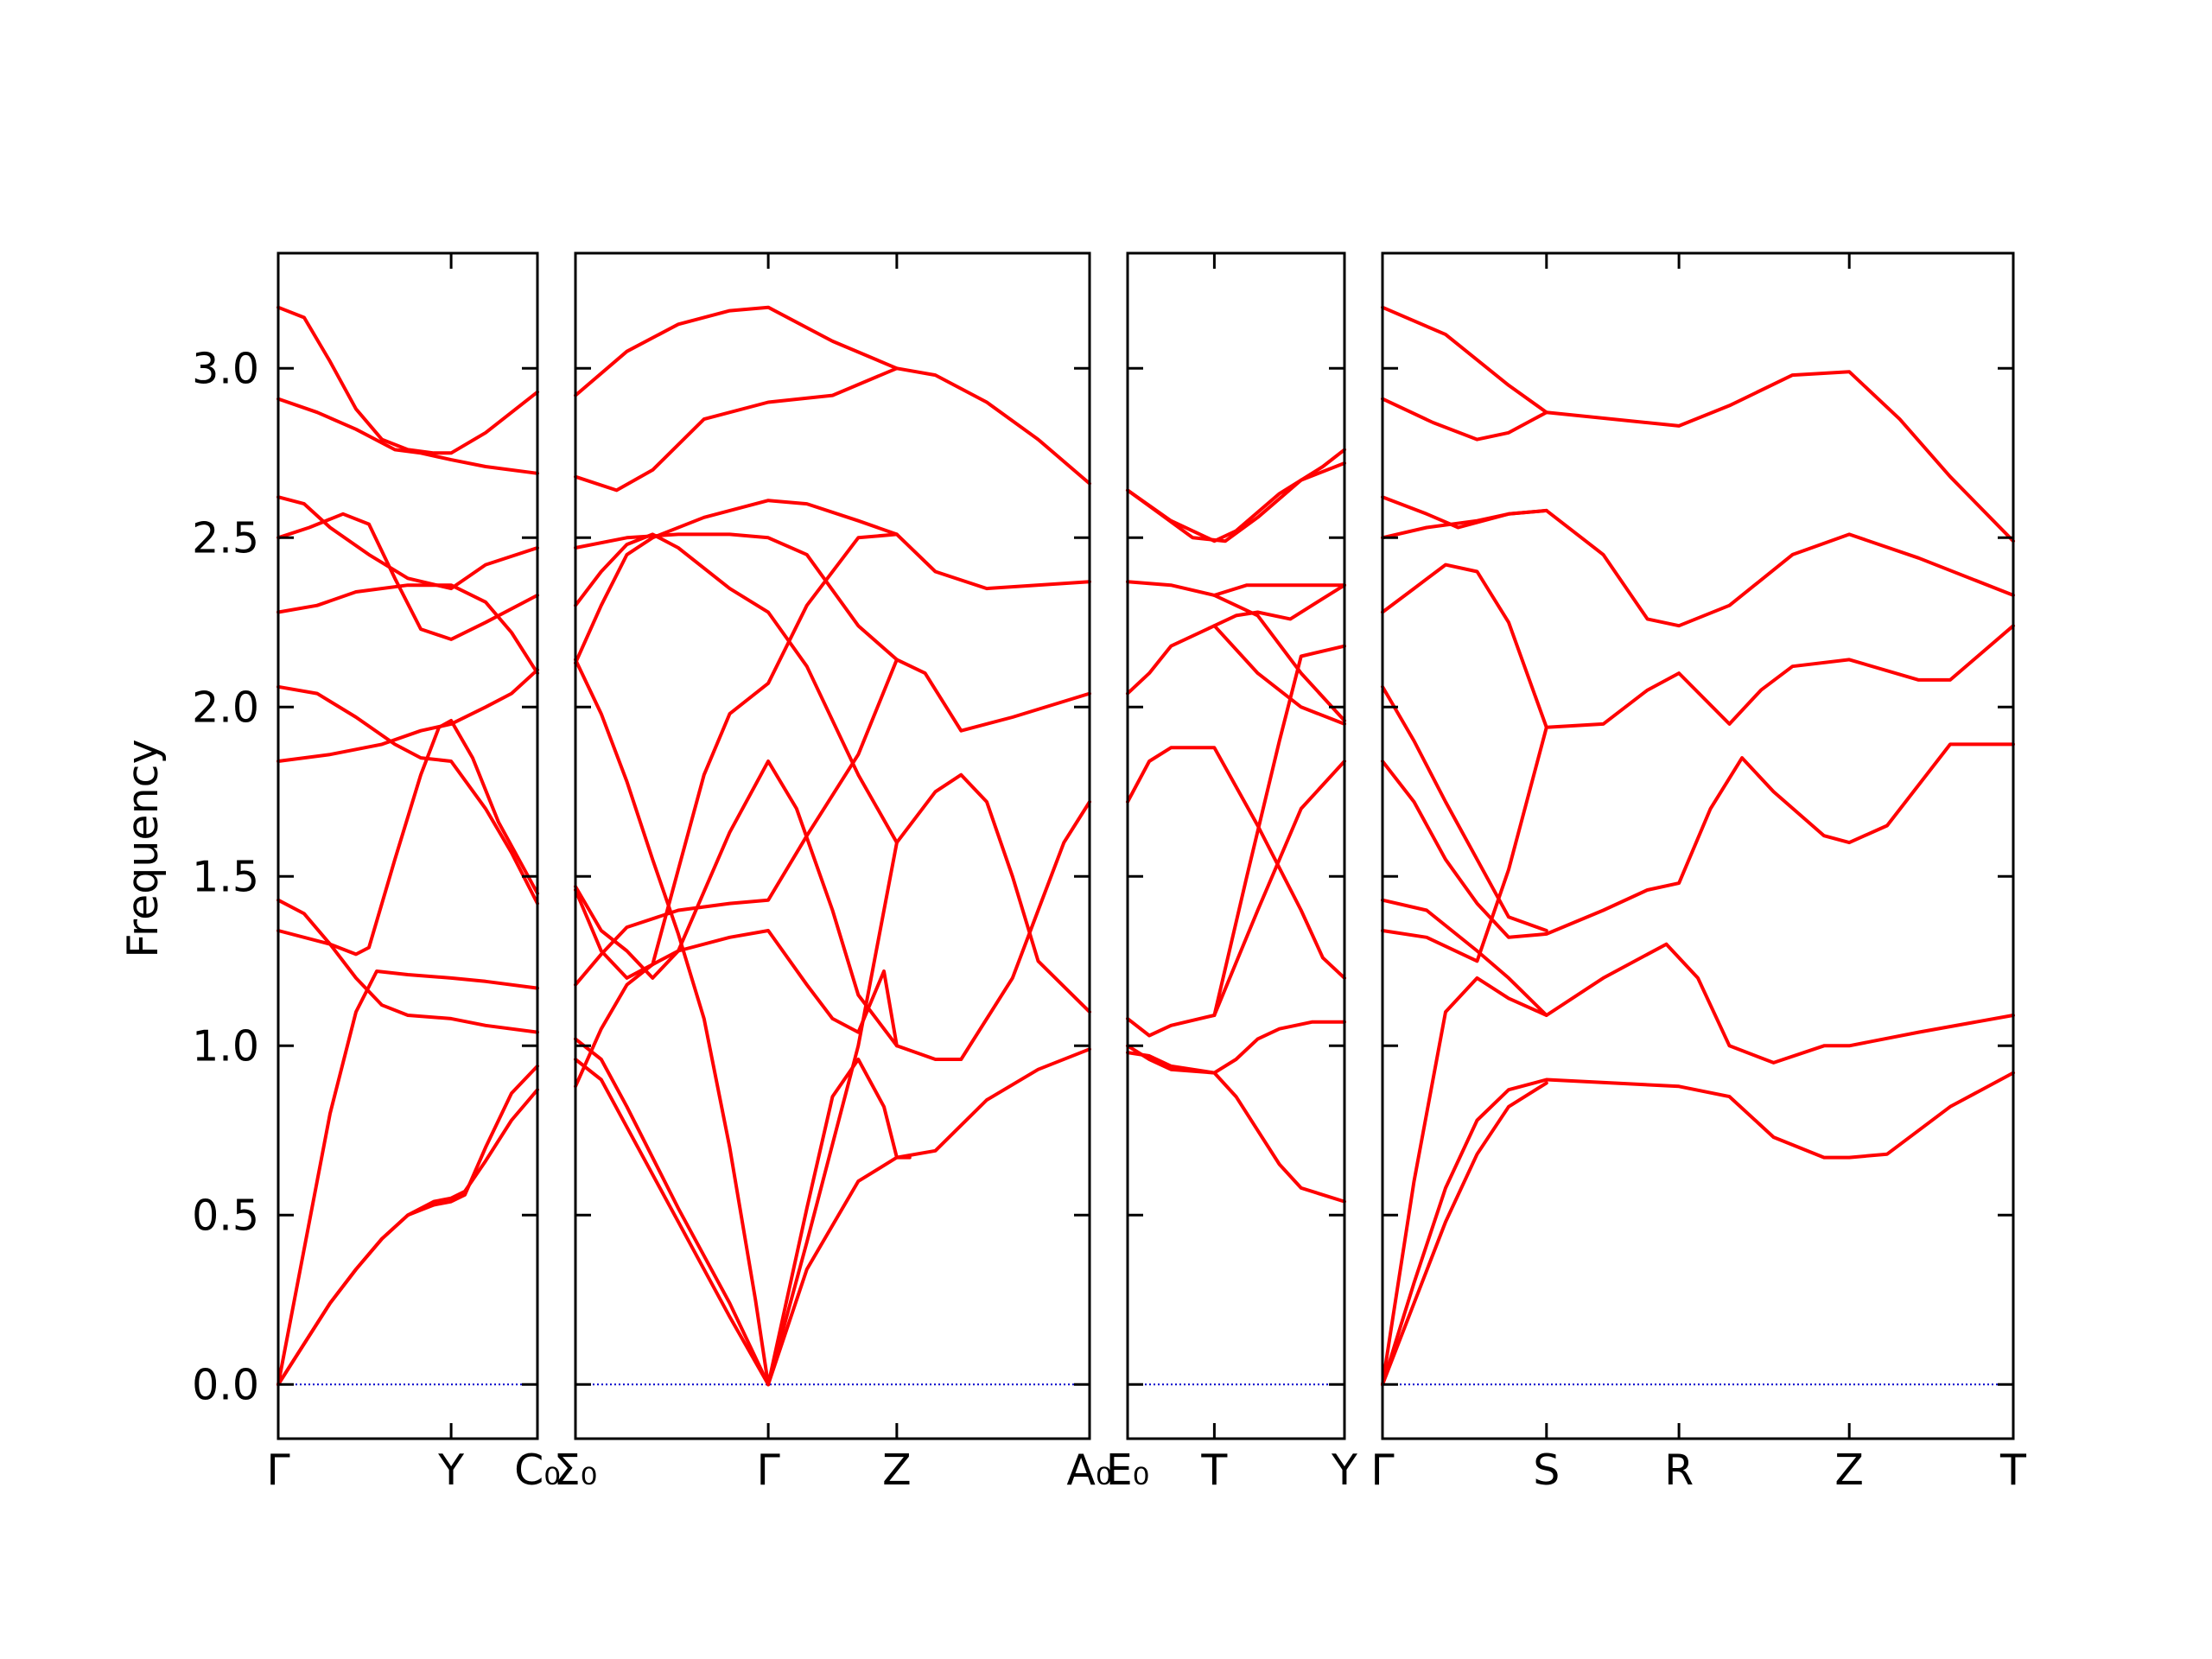 This screenshot has height=1659, width=2212. I want to click on x-tick-label: A₀, so click(1089, 1470).